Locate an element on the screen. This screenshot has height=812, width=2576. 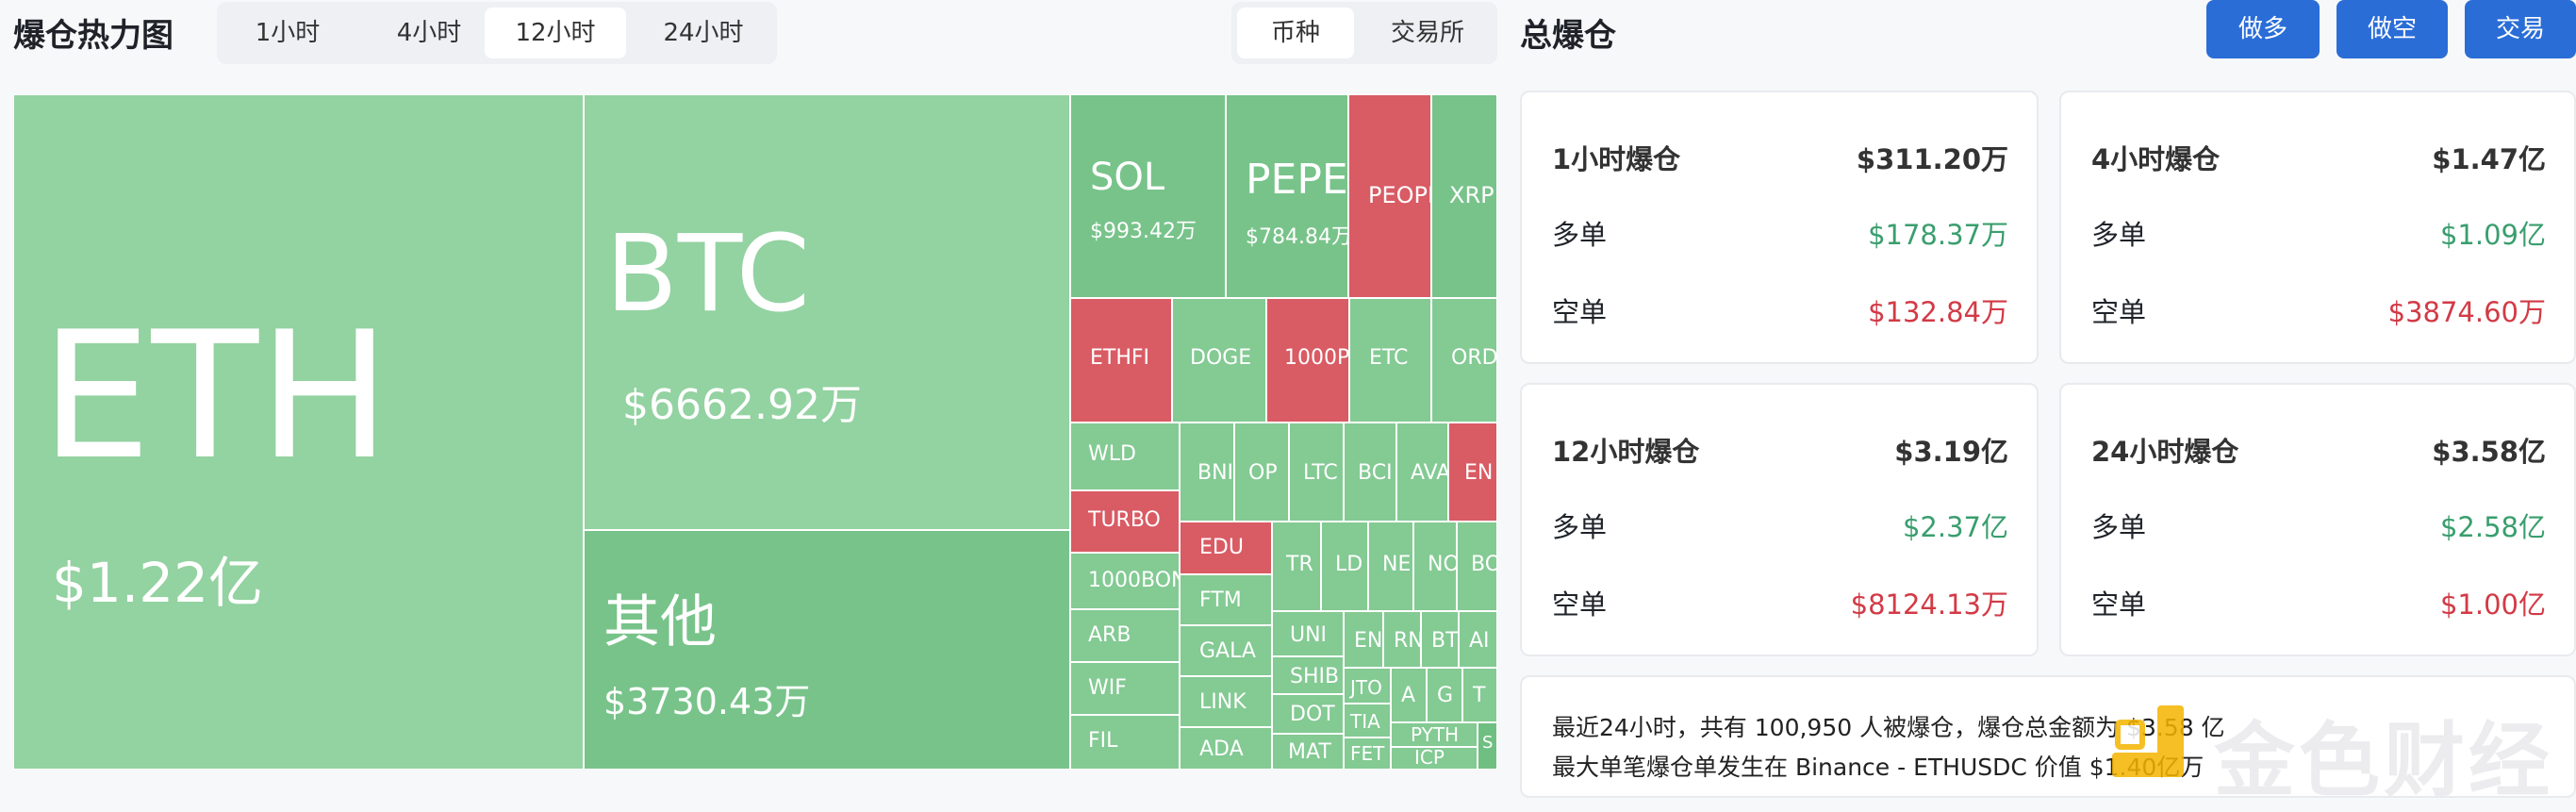
tile-symbol: RN is located at coordinates (1407, 641).